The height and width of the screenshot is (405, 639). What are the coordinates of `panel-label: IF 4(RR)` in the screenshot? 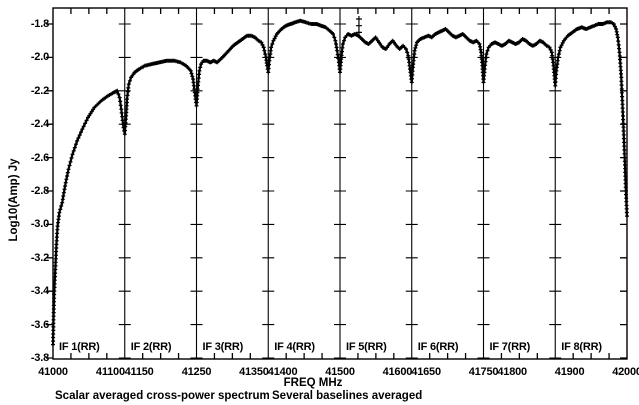 It's located at (294, 347).